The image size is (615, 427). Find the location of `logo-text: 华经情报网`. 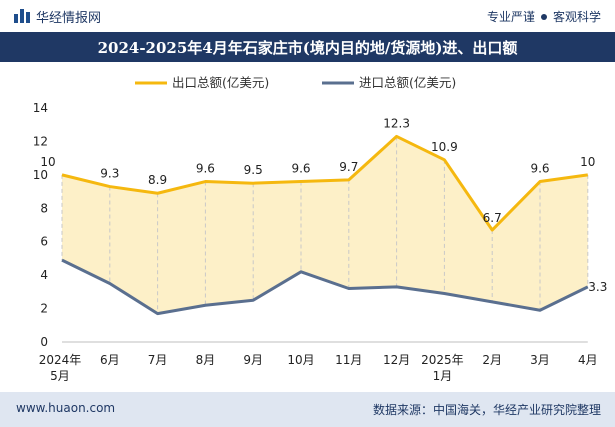

logo-text: 华经情报网 is located at coordinates (69, 18).